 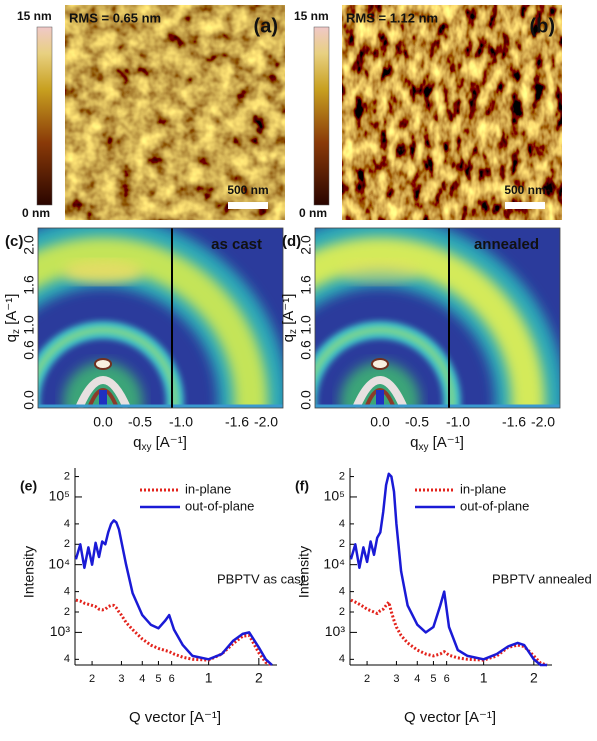 What do you see at coordinates (14, 241) in the screenshot?
I see `panel-label: (c)` at bounding box center [14, 241].